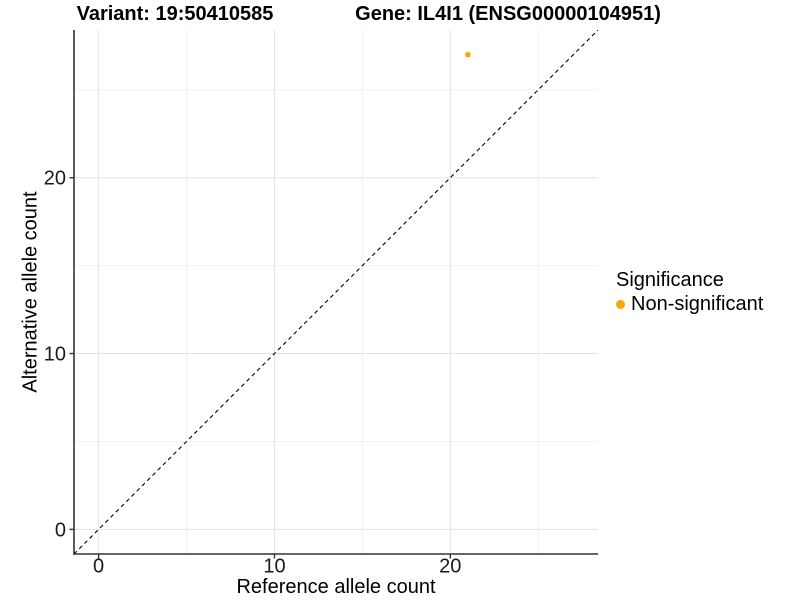  I want to click on data-point, so click(468, 54).